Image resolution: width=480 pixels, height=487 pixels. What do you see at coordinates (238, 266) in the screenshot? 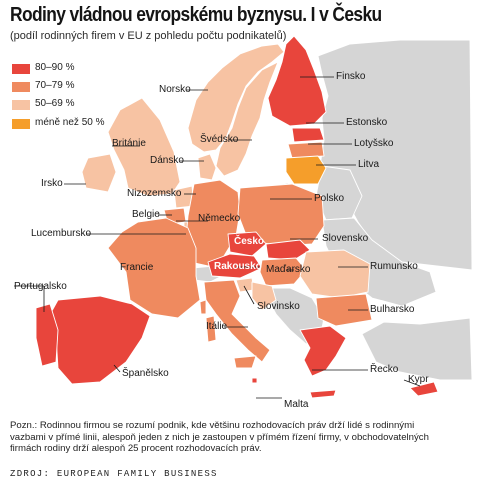
I see `label-rakousko: Rakousko` at bounding box center [238, 266].